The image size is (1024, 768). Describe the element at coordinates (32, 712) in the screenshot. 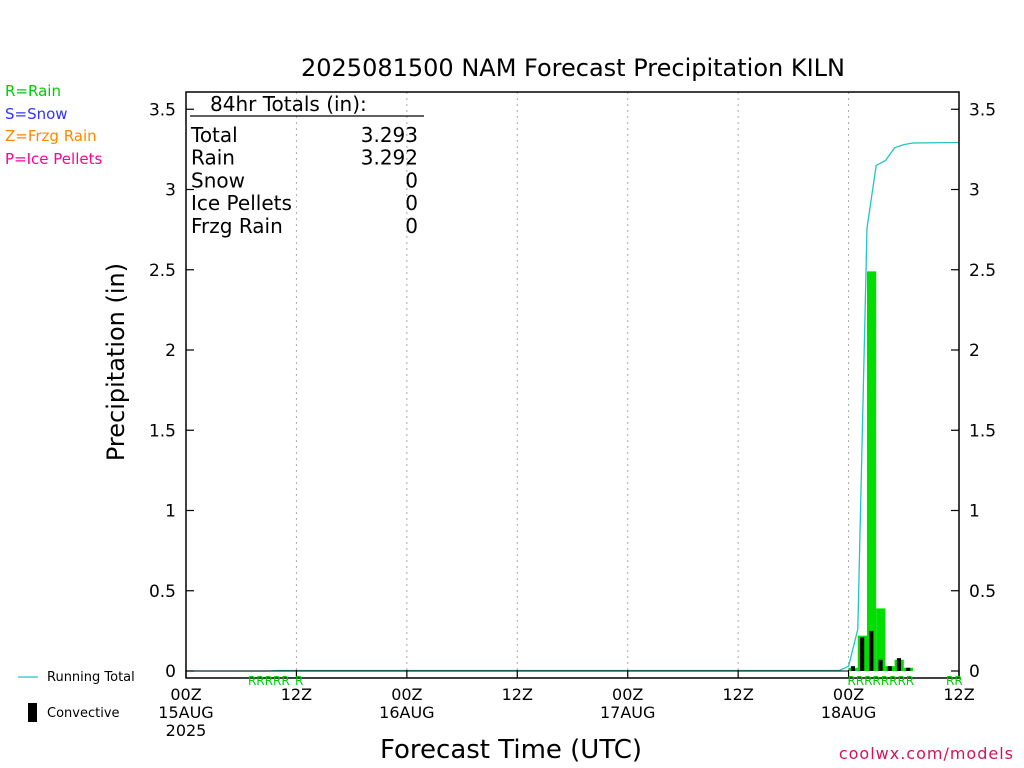

I see `convective-legend-swatch` at that location.